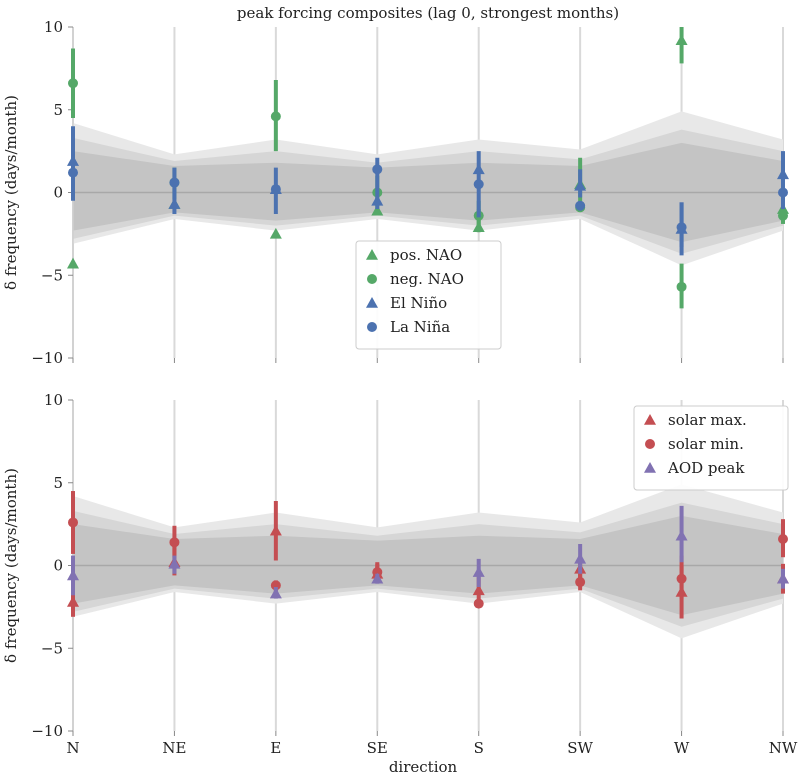 The height and width of the screenshot is (776, 799). Describe the element at coordinates (174, 748) in the screenshot. I see `x-tick-label: NE` at that location.